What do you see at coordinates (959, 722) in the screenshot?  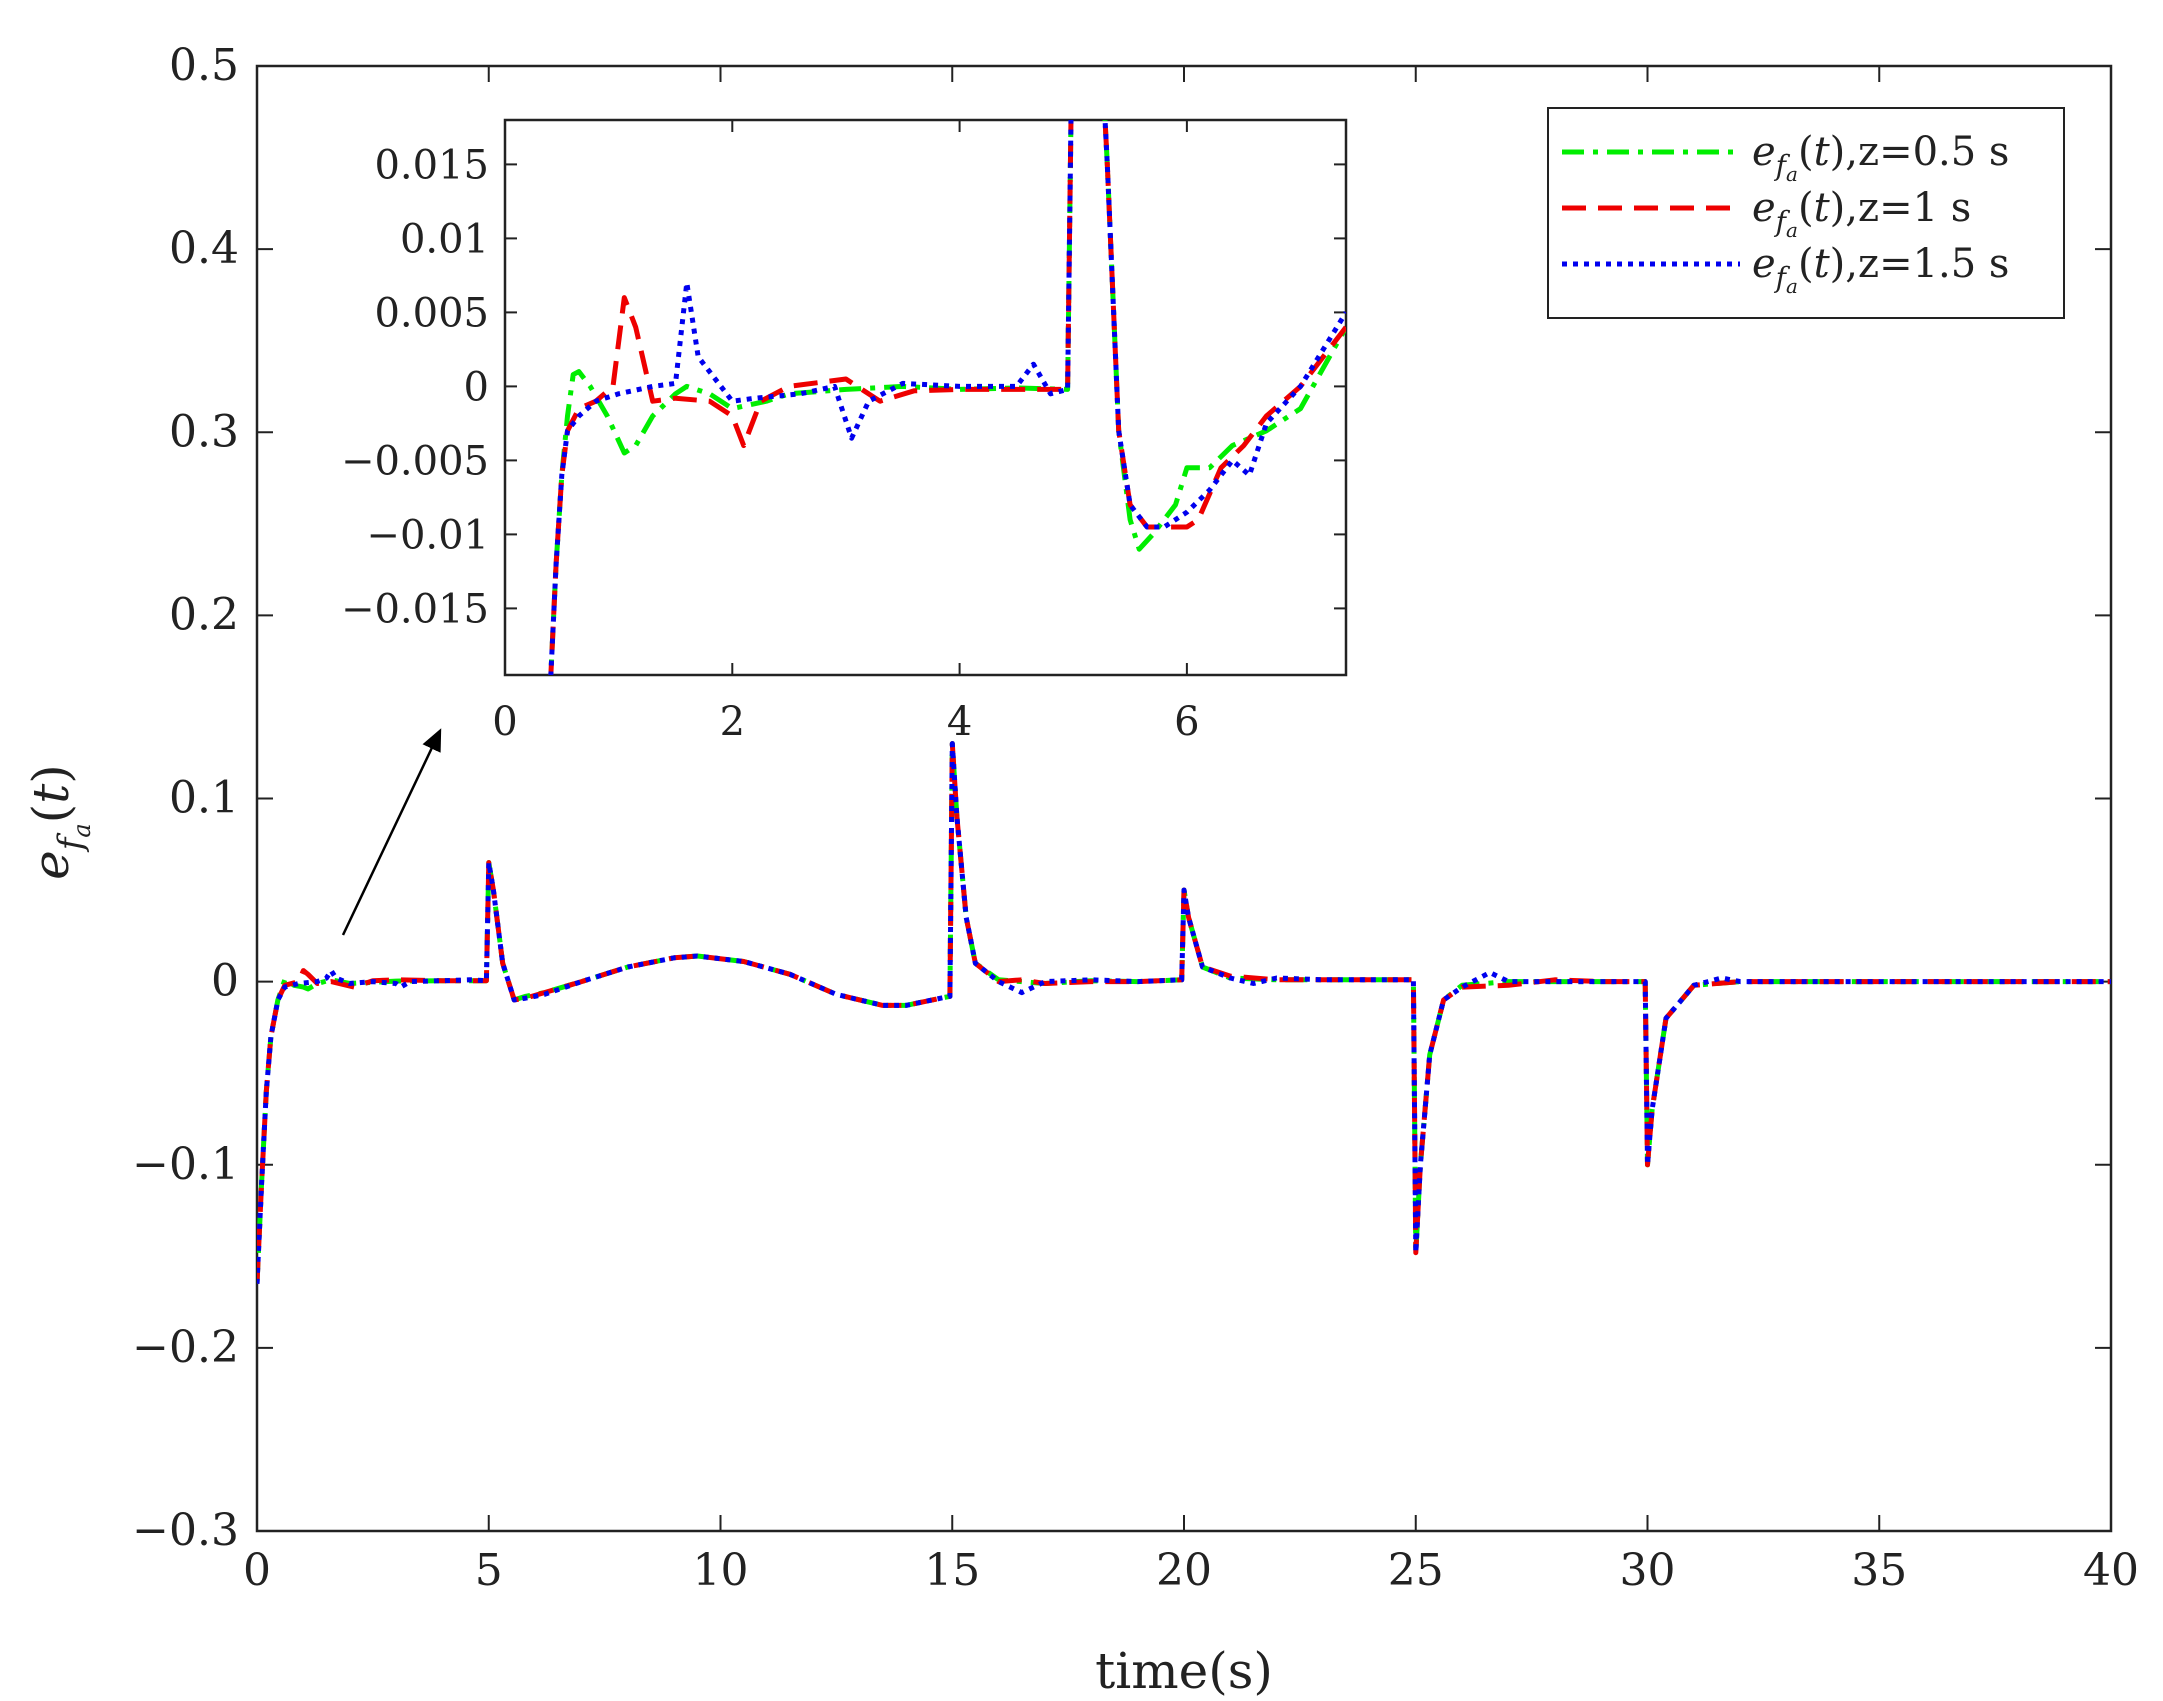 I see `inset-xtick-label: 4` at bounding box center [959, 722].